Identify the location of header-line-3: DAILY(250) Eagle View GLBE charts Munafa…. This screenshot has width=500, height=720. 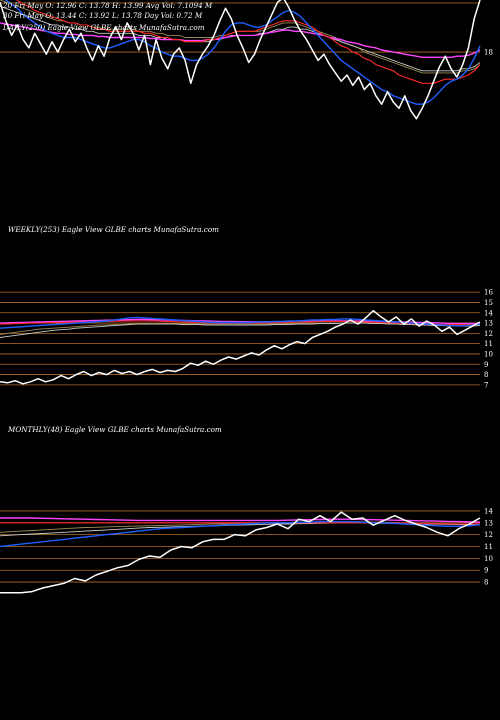
(103, 27).